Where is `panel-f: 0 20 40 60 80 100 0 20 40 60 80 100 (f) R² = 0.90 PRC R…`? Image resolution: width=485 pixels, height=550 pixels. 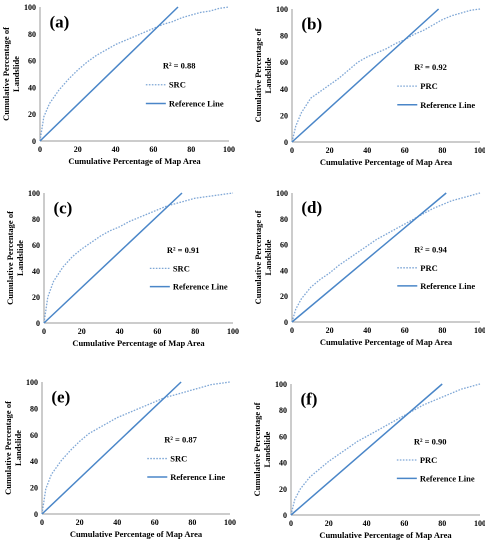 panel-f: 0 20 40 60 80 100 0 20 40 60 80 100 (f) R² = 0.90 PRC R… is located at coordinates (368, 460).